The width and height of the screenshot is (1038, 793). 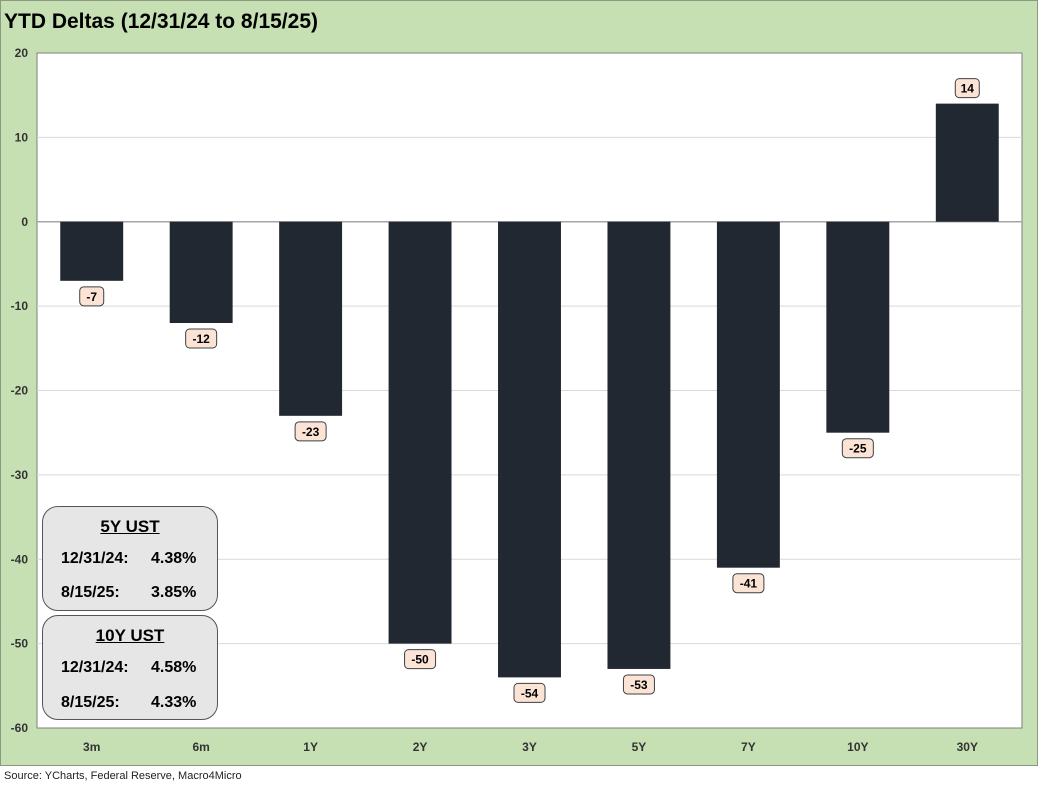 What do you see at coordinates (174, 558) in the screenshot?
I see `info-row-value: 4.38%` at bounding box center [174, 558].